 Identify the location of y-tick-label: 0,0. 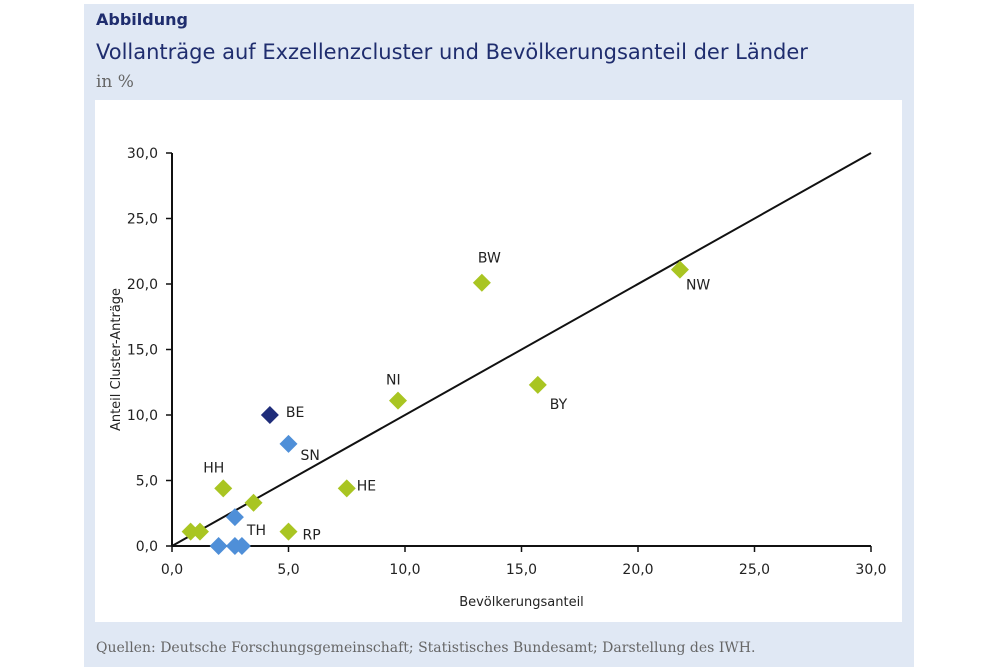
(147, 547).